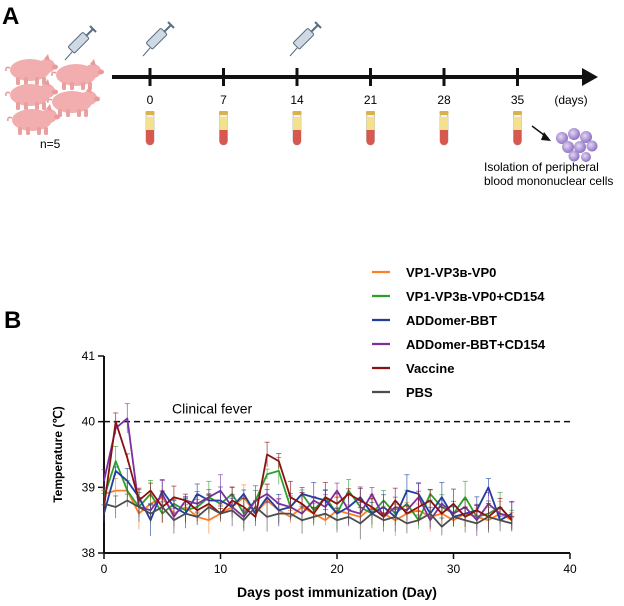 The width and height of the screenshot is (624, 606). What do you see at coordinates (337, 569) in the screenshot?
I see `x-tick-label: 20` at bounding box center [337, 569].